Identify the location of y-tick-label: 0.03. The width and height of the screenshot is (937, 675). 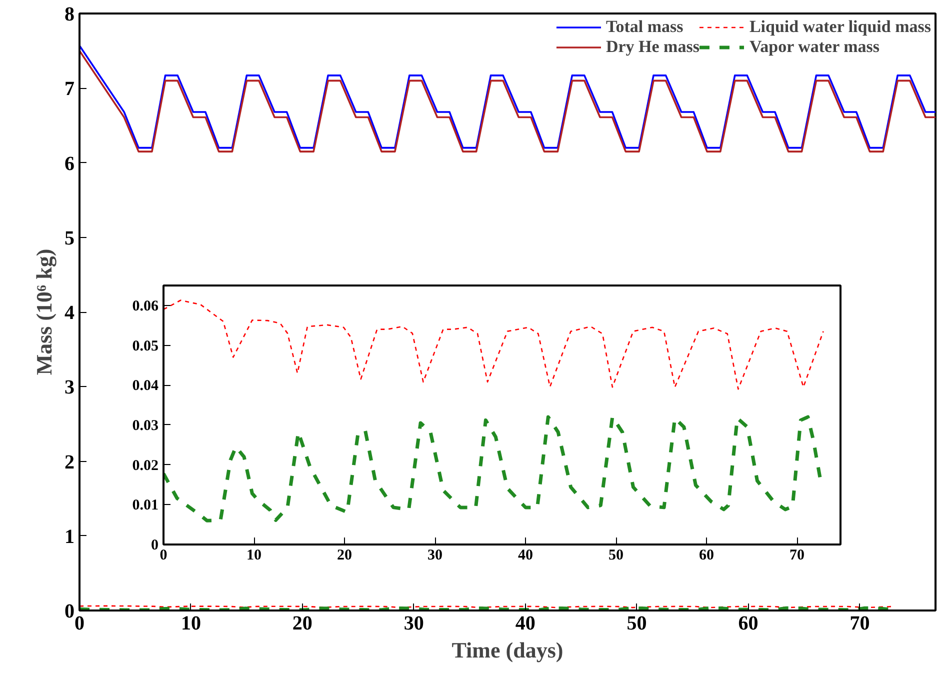
(145, 426).